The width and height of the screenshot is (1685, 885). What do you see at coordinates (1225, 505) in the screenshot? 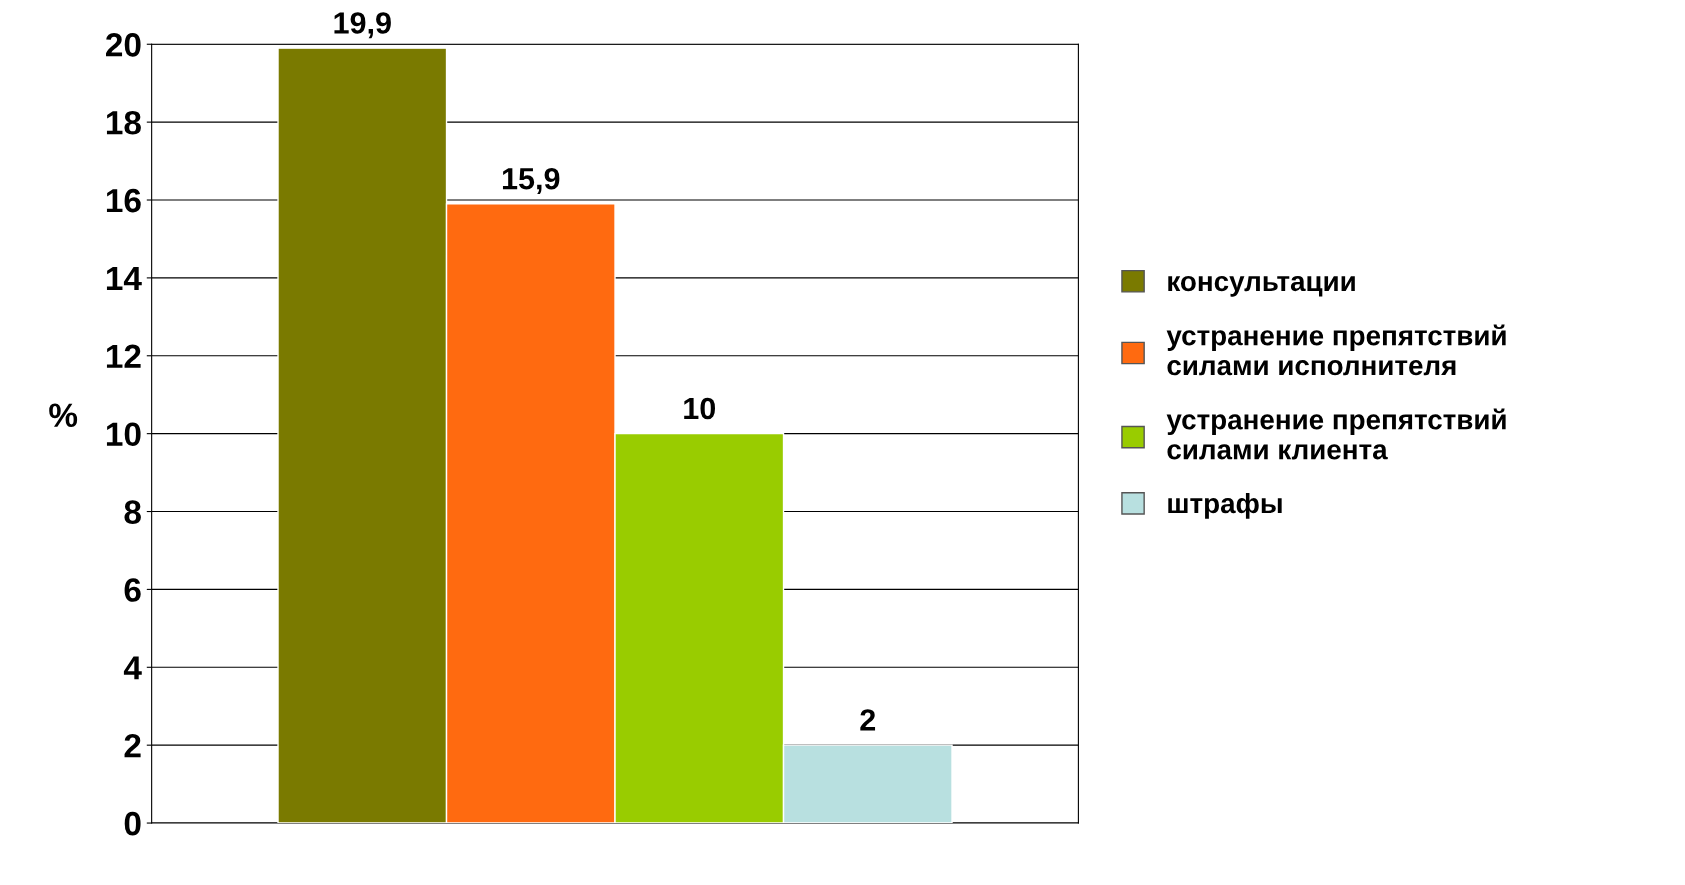
I see `legend-label: штрафы` at bounding box center [1225, 505].